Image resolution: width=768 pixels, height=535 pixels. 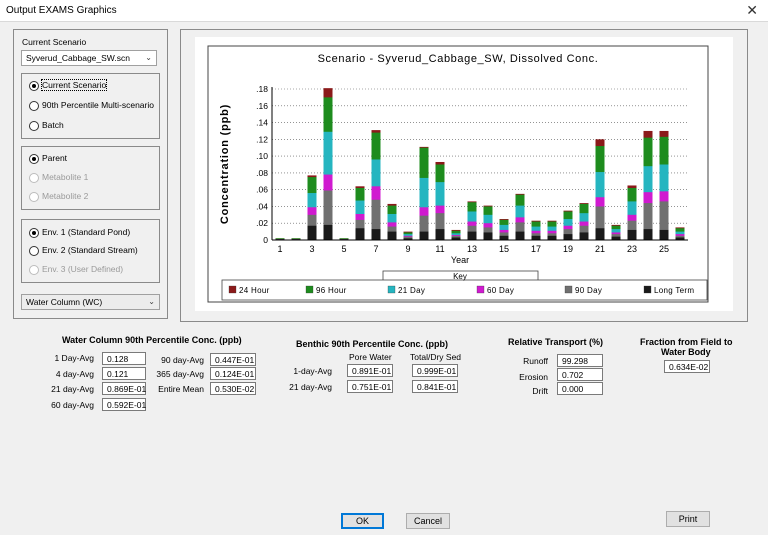 I want to click on ok-button: OK, so click(x=362, y=521).